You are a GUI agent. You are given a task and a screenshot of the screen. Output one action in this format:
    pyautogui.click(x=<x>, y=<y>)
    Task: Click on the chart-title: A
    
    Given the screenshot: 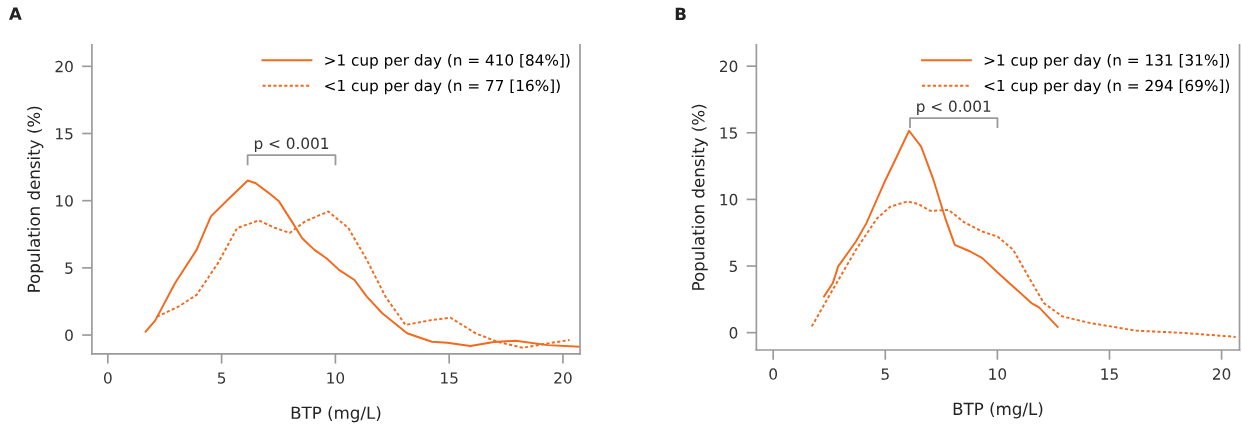 What is the action you would take?
    pyautogui.click(x=15, y=13)
    